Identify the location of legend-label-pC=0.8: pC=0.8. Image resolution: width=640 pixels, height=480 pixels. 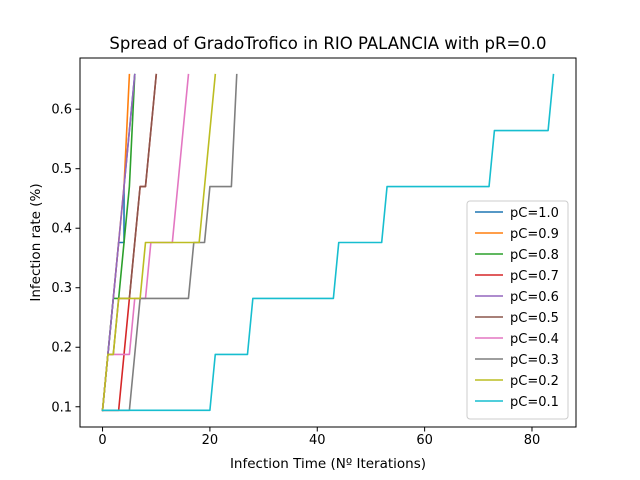
(534, 255).